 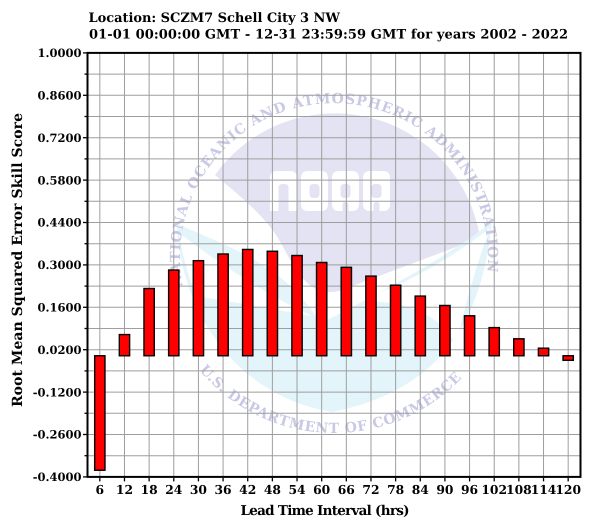 What do you see at coordinates (421, 489) in the screenshot?
I see `x-tick-label: 84` at bounding box center [421, 489].